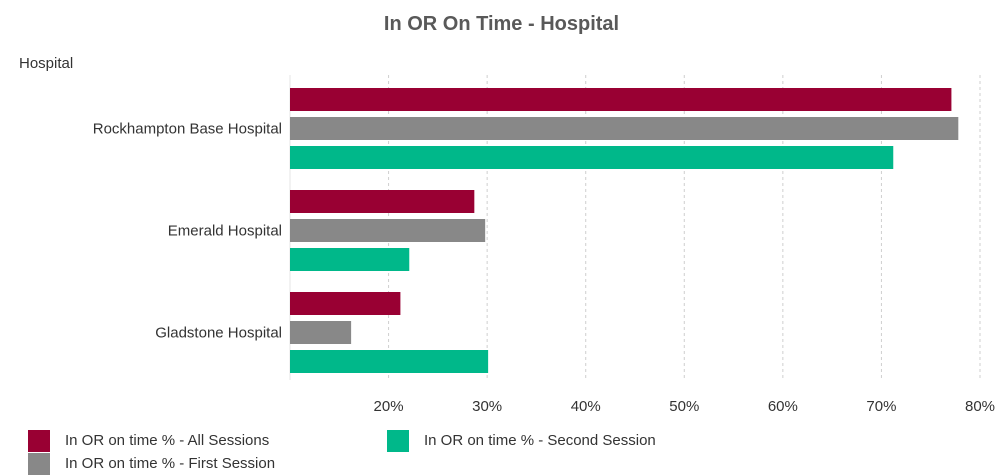 The image size is (1003, 476). Describe the element at coordinates (881, 406) in the screenshot. I see `x-tick-label: 70%` at that location.